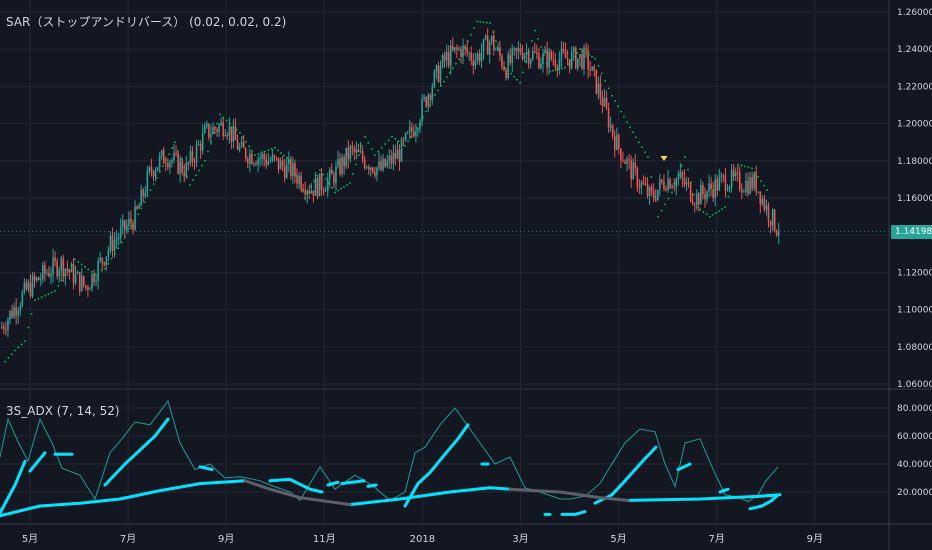 This screenshot has width=932, height=550. I want to click on adx-axis: 20.0000 40.0000 60.0000 80.0000, so click(914, 451).